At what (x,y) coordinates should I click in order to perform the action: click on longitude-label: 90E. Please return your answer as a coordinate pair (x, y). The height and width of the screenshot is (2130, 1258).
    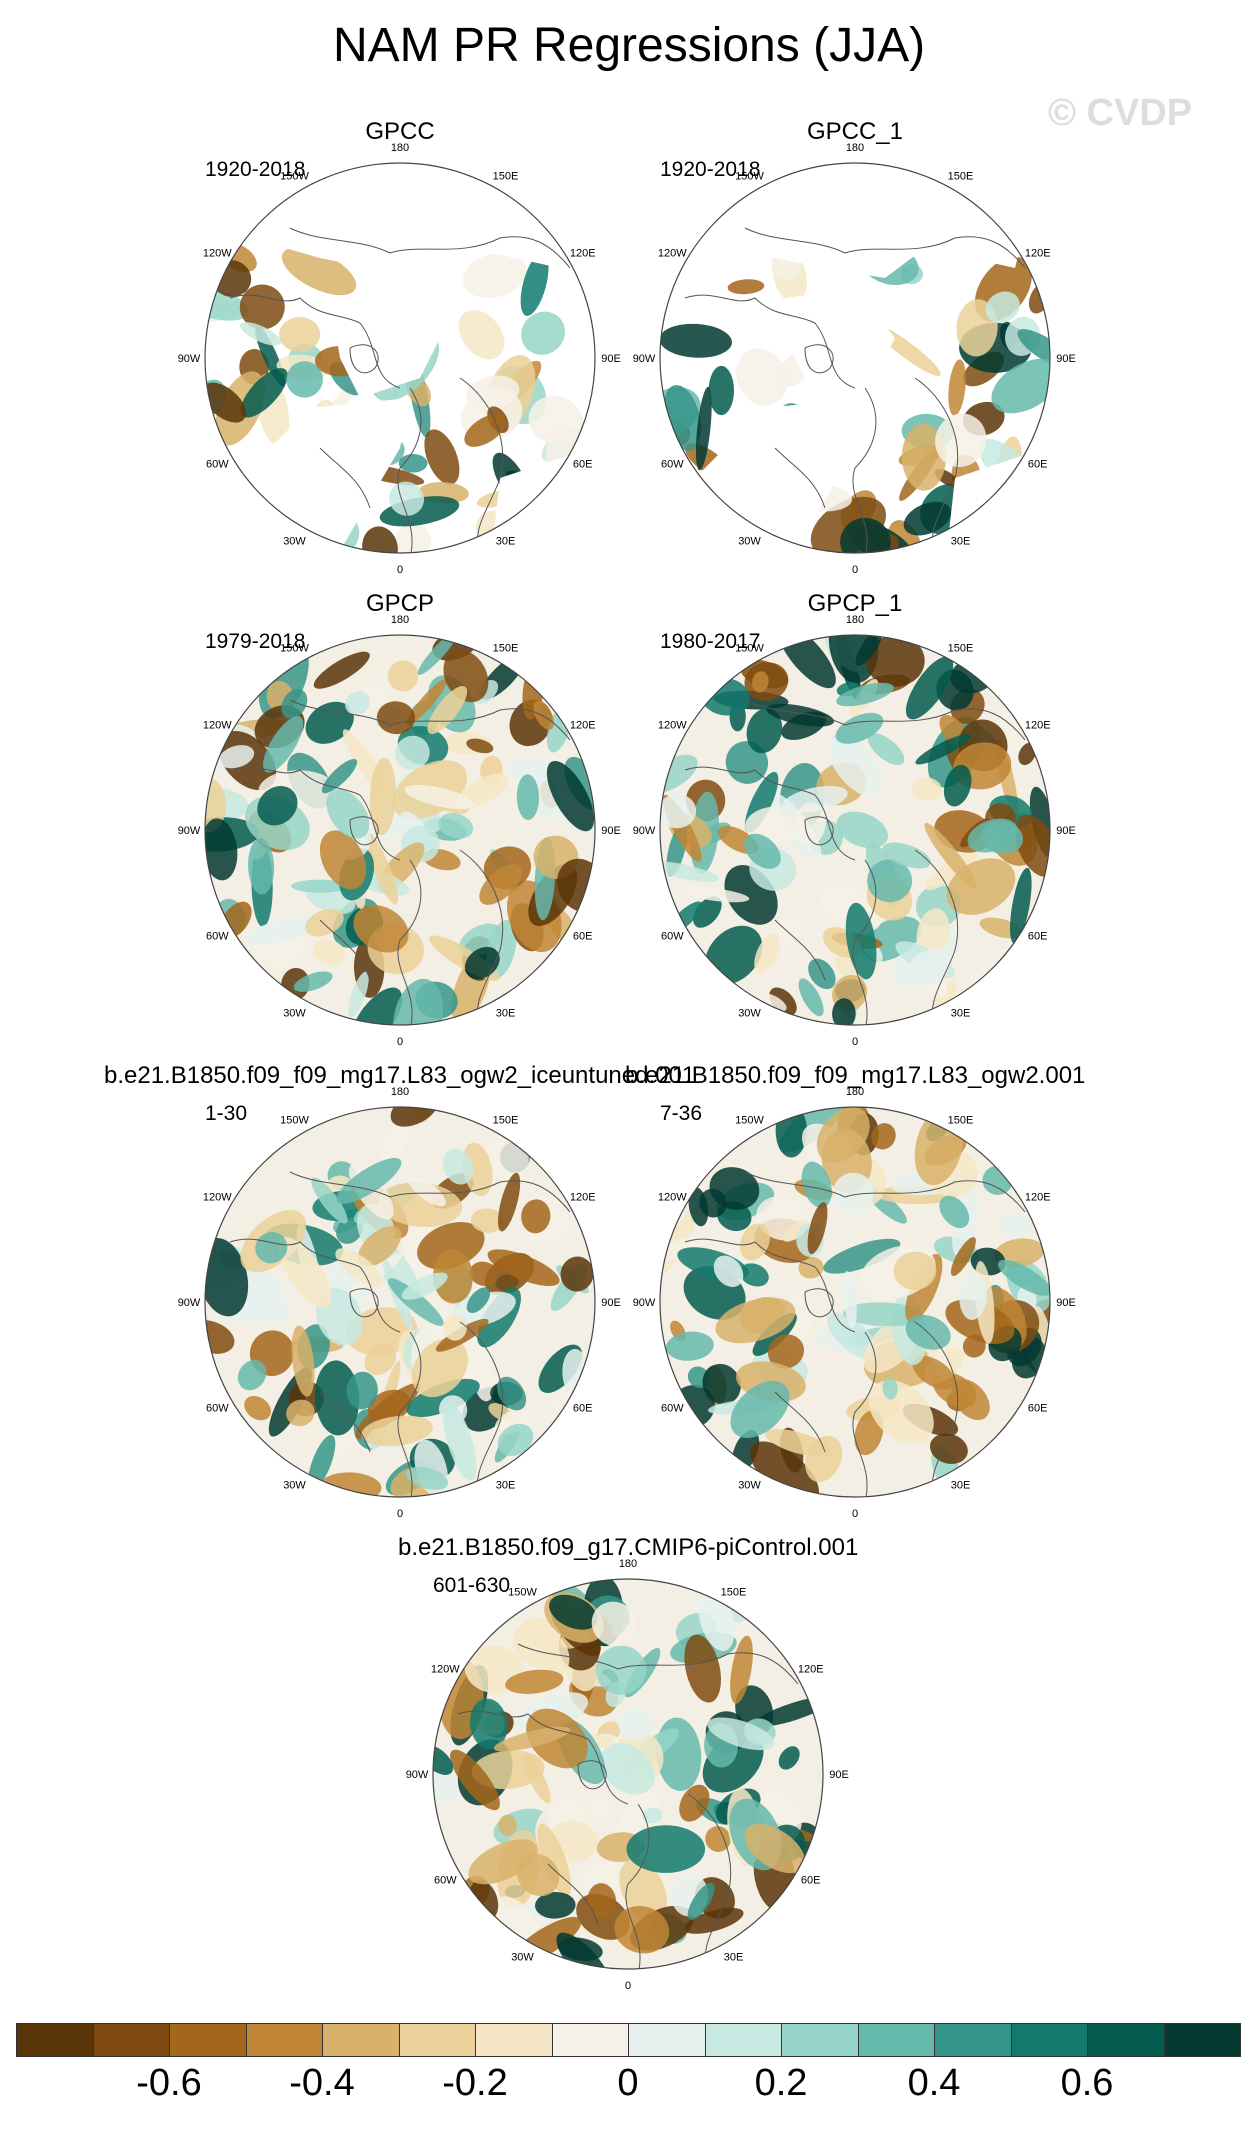
    Looking at the image, I should click on (1066, 831).